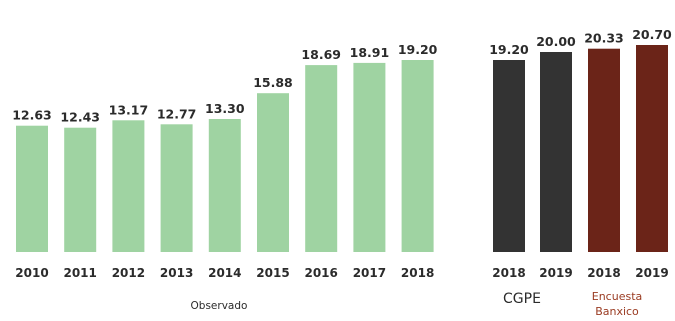  Describe the element at coordinates (652, 34) in the screenshot. I see `banxico-value-label: 20.70` at that location.